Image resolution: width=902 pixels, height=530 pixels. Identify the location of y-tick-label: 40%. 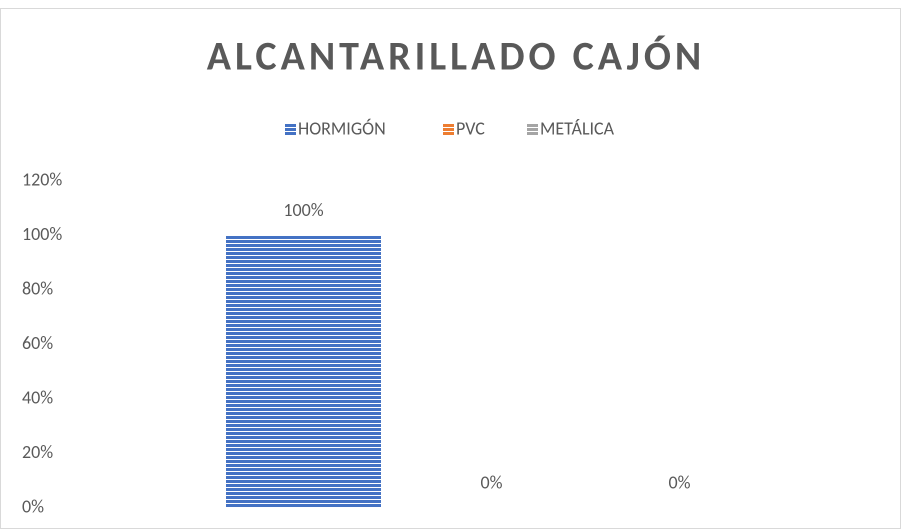
(37, 397).